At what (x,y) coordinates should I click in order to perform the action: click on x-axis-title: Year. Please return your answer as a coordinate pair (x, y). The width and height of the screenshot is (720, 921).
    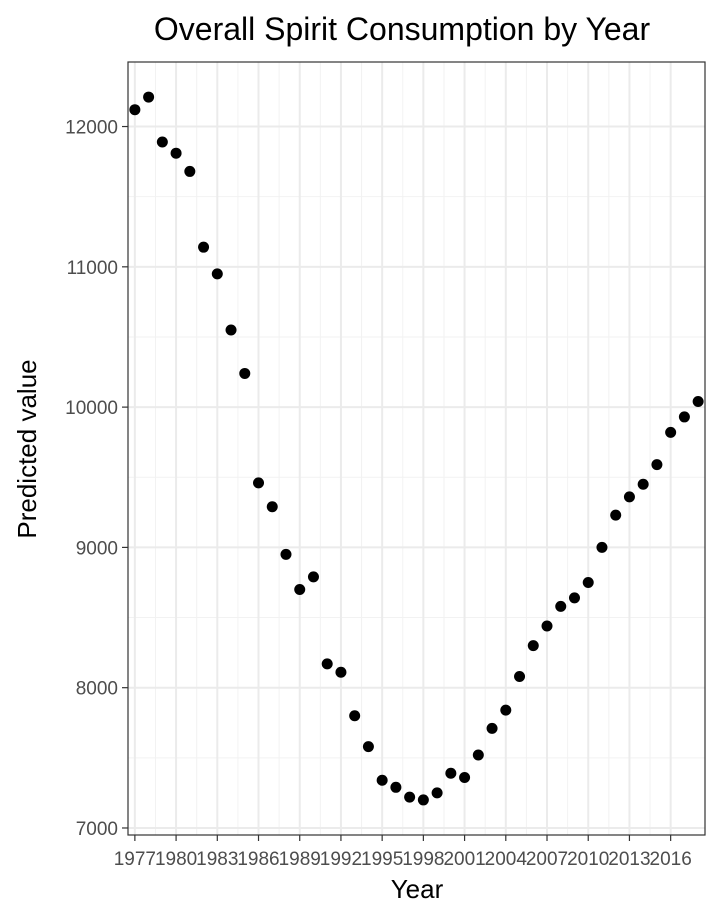
    Looking at the image, I should click on (417, 889).